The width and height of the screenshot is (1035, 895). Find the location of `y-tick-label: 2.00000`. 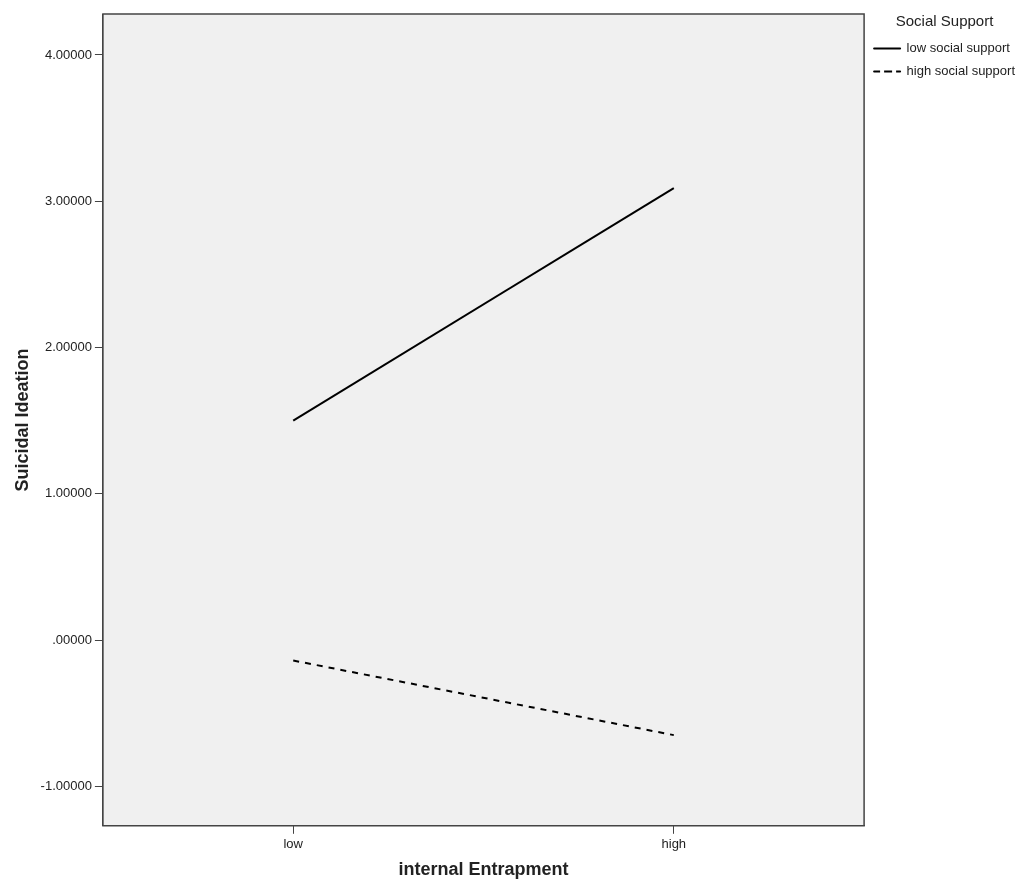

y-tick-label: 2.00000 is located at coordinates (68, 347).